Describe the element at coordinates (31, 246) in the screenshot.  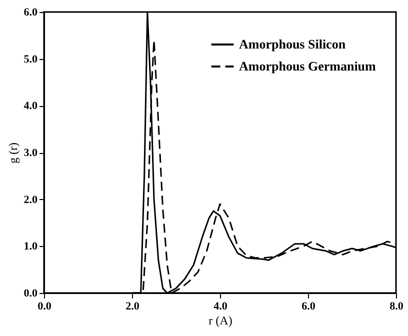
I see `y-tick-label: 1.0` at that location.